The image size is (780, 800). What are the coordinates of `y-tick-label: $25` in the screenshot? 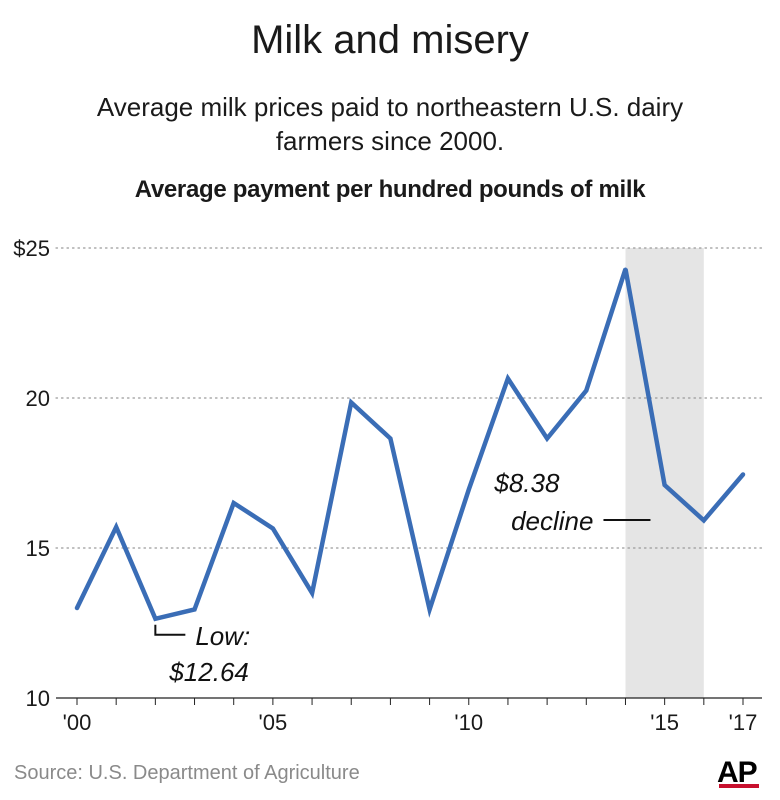 It's located at (31, 248).